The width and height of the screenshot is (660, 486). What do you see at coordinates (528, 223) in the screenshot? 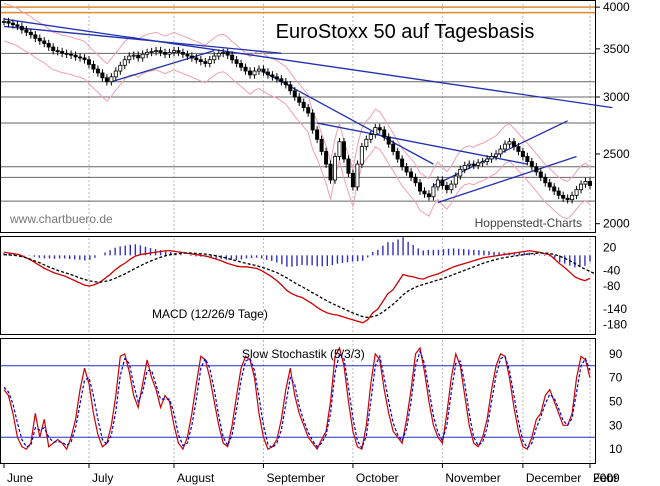
I see `source-text: Hoppenstedt-Charts` at bounding box center [528, 223].